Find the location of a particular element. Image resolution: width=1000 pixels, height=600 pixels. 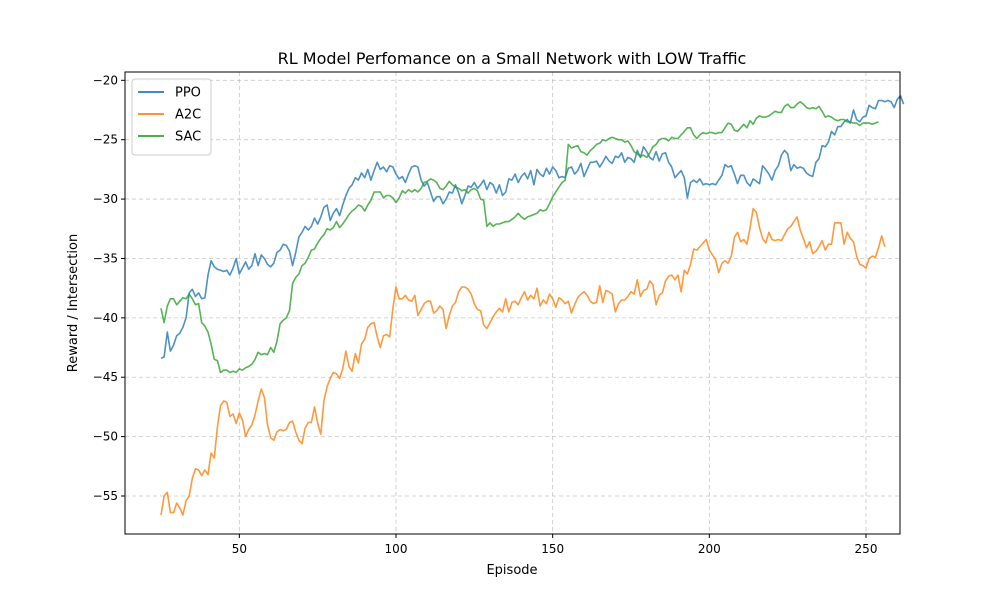

y-tick-label: −25 is located at coordinates (105, 140).